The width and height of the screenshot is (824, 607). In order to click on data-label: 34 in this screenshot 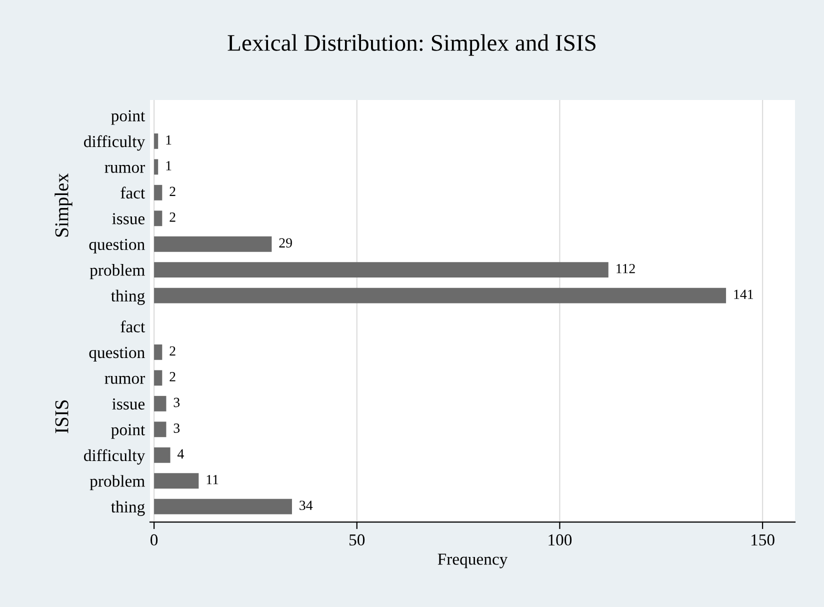, I will do `click(306, 505)`.